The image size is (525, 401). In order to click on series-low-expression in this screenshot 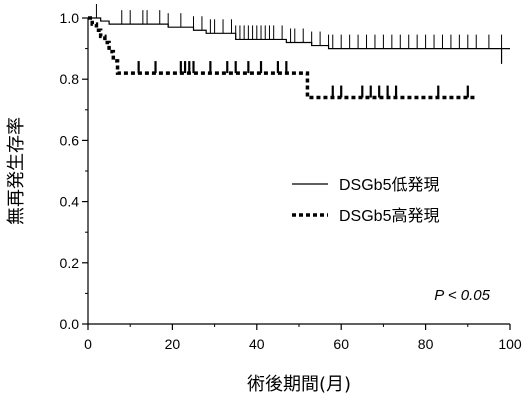, I will do `click(299, 34)`.